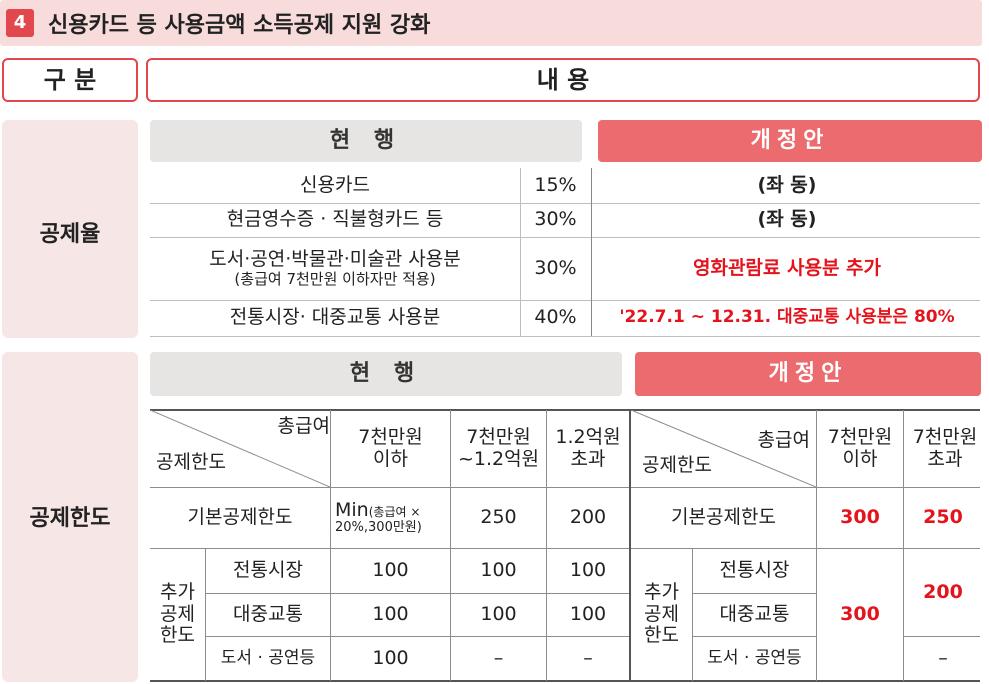 The height and width of the screenshot is (684, 989). What do you see at coordinates (378, 517) in the screenshot?
I see `basic-limit-min-formula: Min(총급여 × 20%,300만원)` at bounding box center [378, 517].